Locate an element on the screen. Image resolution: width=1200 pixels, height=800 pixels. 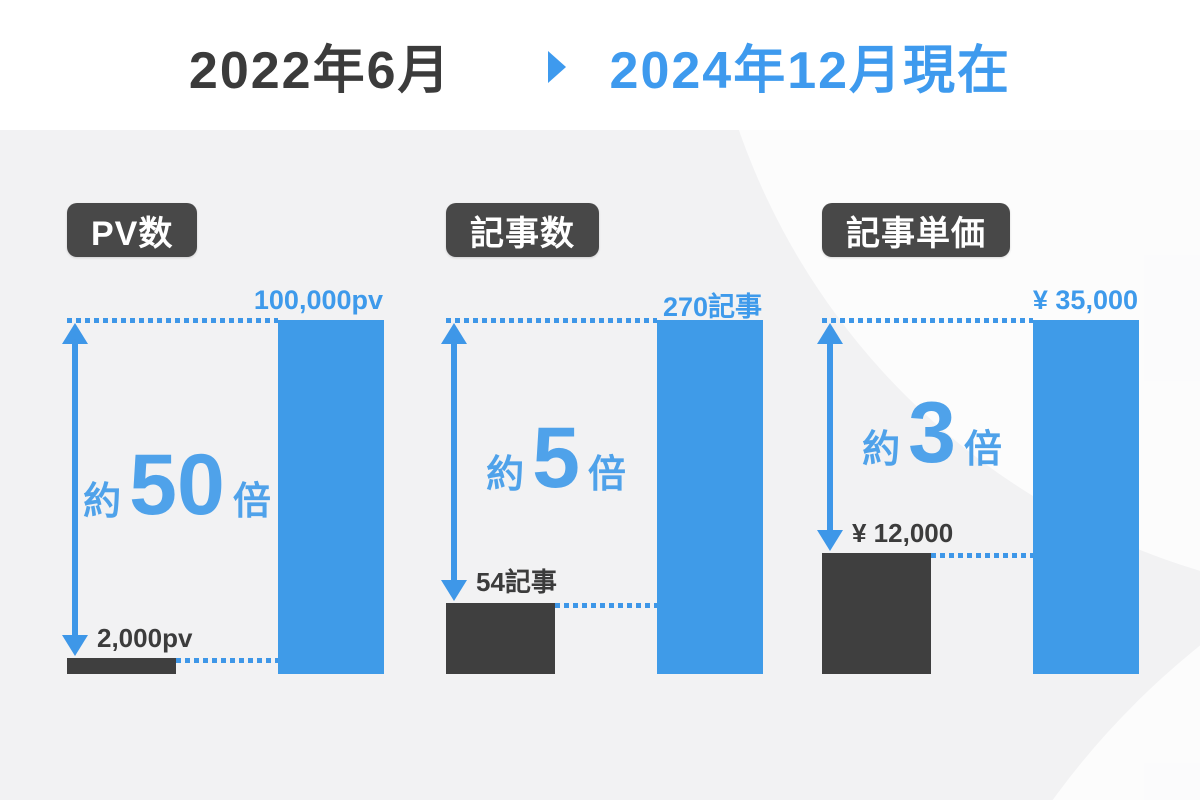
multiplier: 約 50 倍 is located at coordinates (177, 492).